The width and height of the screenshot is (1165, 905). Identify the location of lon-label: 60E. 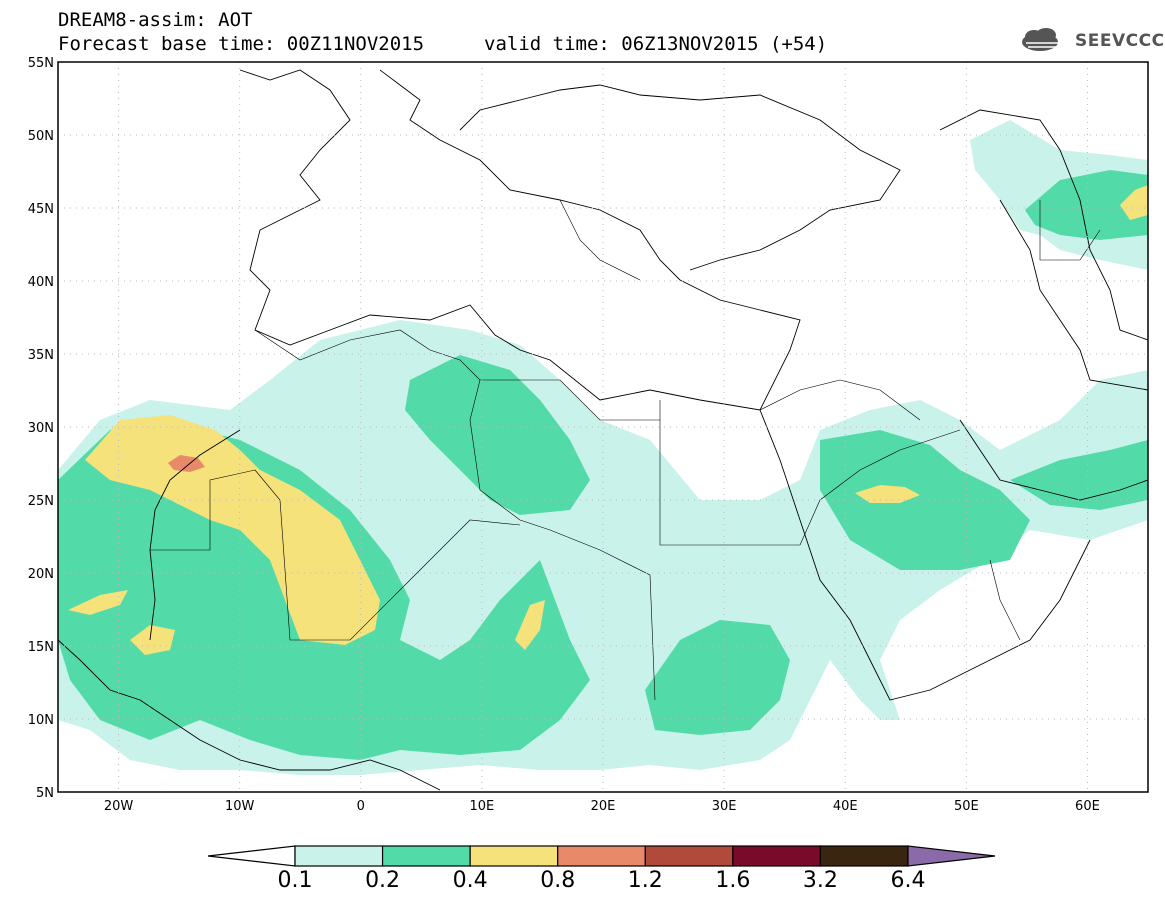
(1087, 806).